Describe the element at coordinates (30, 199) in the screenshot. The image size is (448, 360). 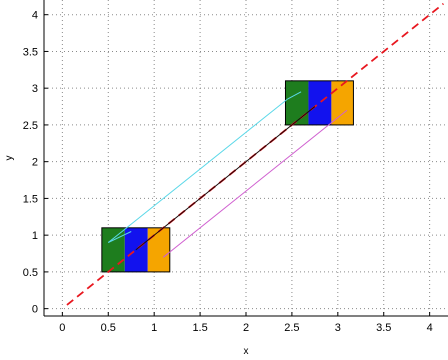
I see `y-tick-label-3: 1.5` at that location.